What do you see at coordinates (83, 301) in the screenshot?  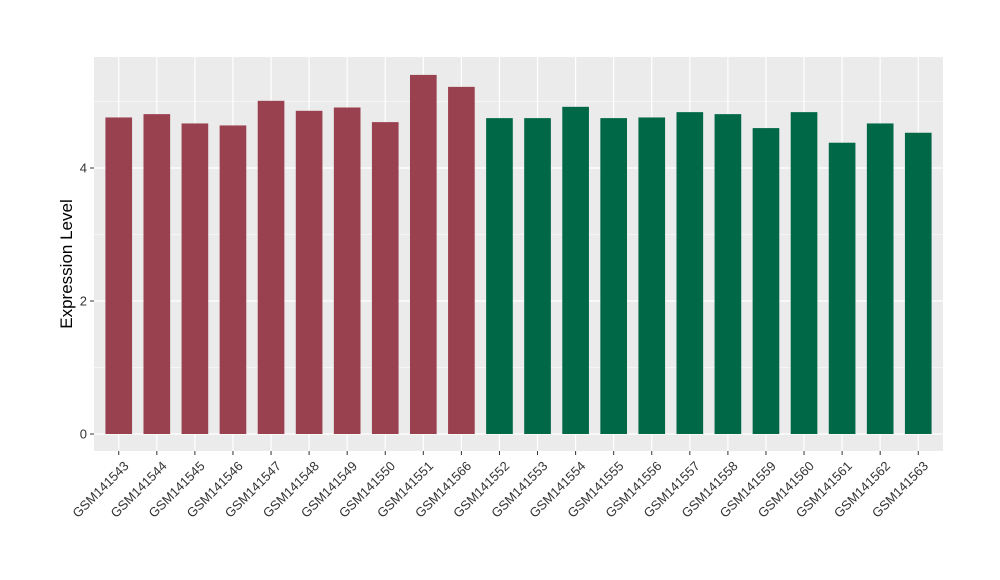 I see `y-tick-label: 2` at bounding box center [83, 301].